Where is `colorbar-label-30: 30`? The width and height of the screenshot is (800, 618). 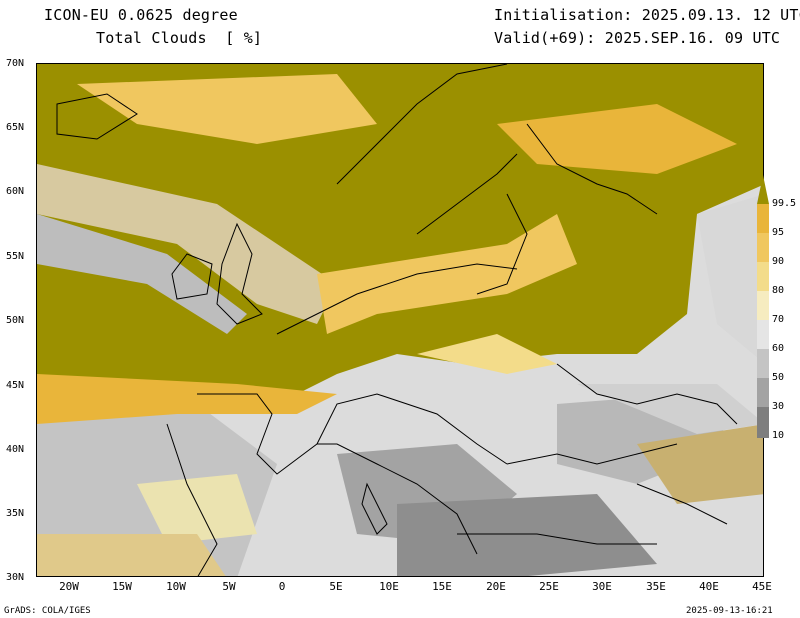
colorbar-label-30: 30 is located at coordinates (778, 406).